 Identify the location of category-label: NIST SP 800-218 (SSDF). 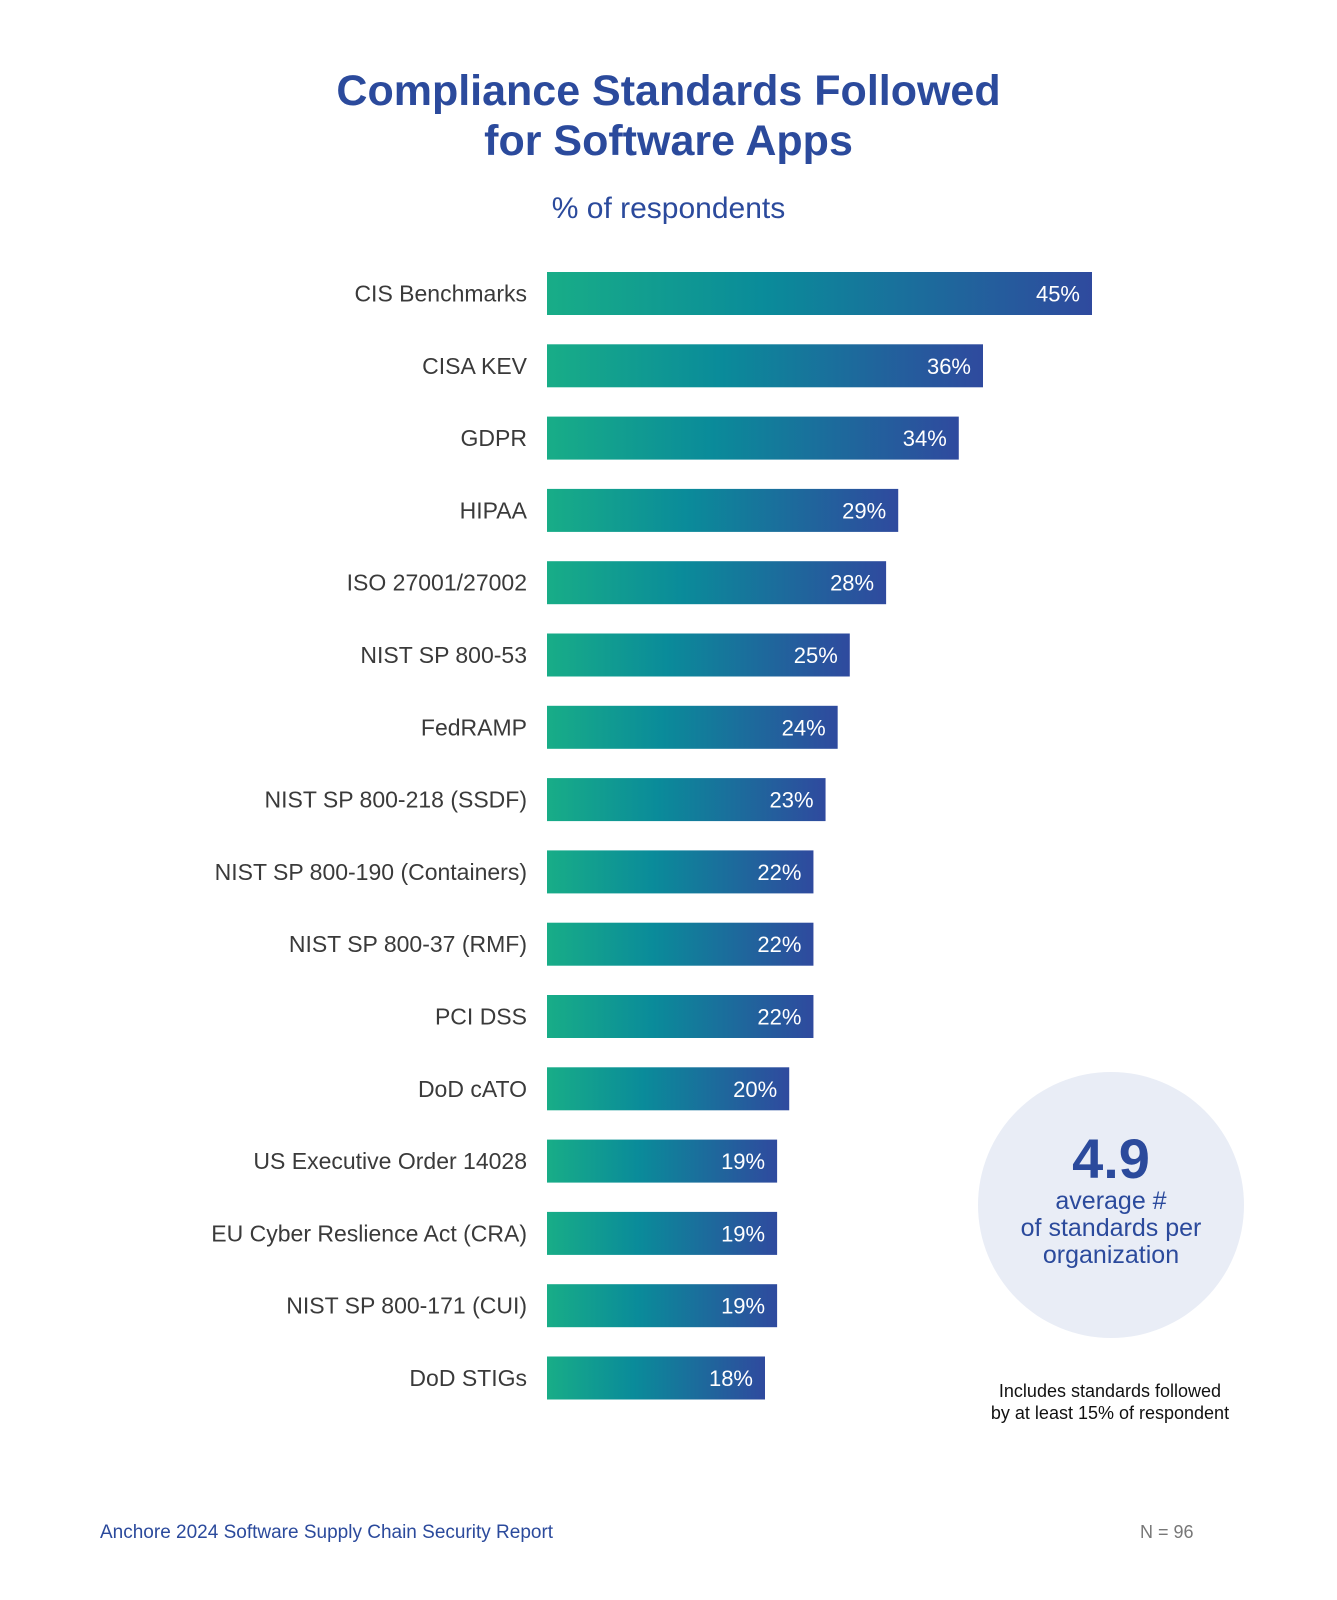
(396, 800).